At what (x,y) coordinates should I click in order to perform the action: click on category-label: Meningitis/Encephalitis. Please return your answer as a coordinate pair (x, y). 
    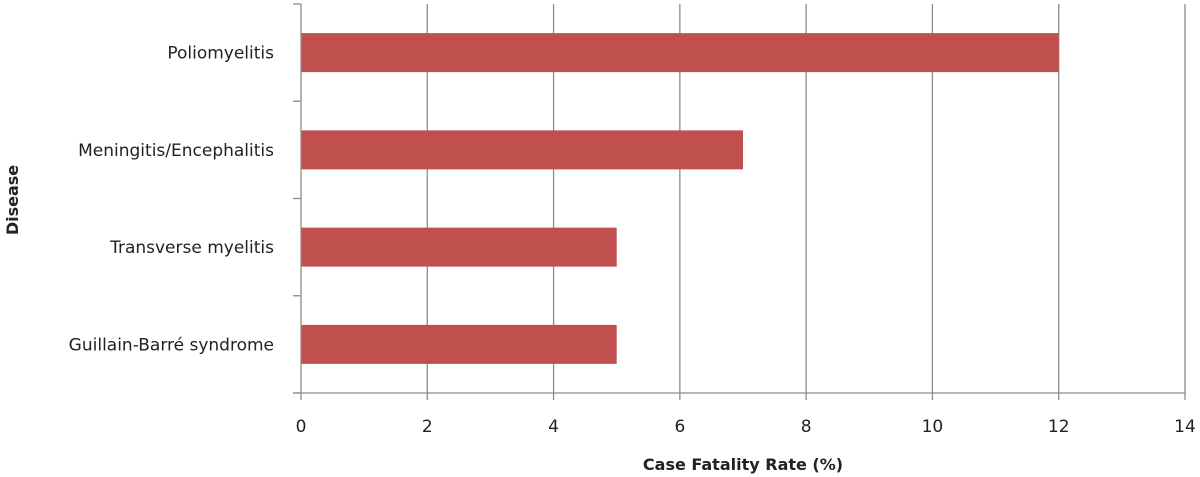
    Looking at the image, I should click on (176, 151).